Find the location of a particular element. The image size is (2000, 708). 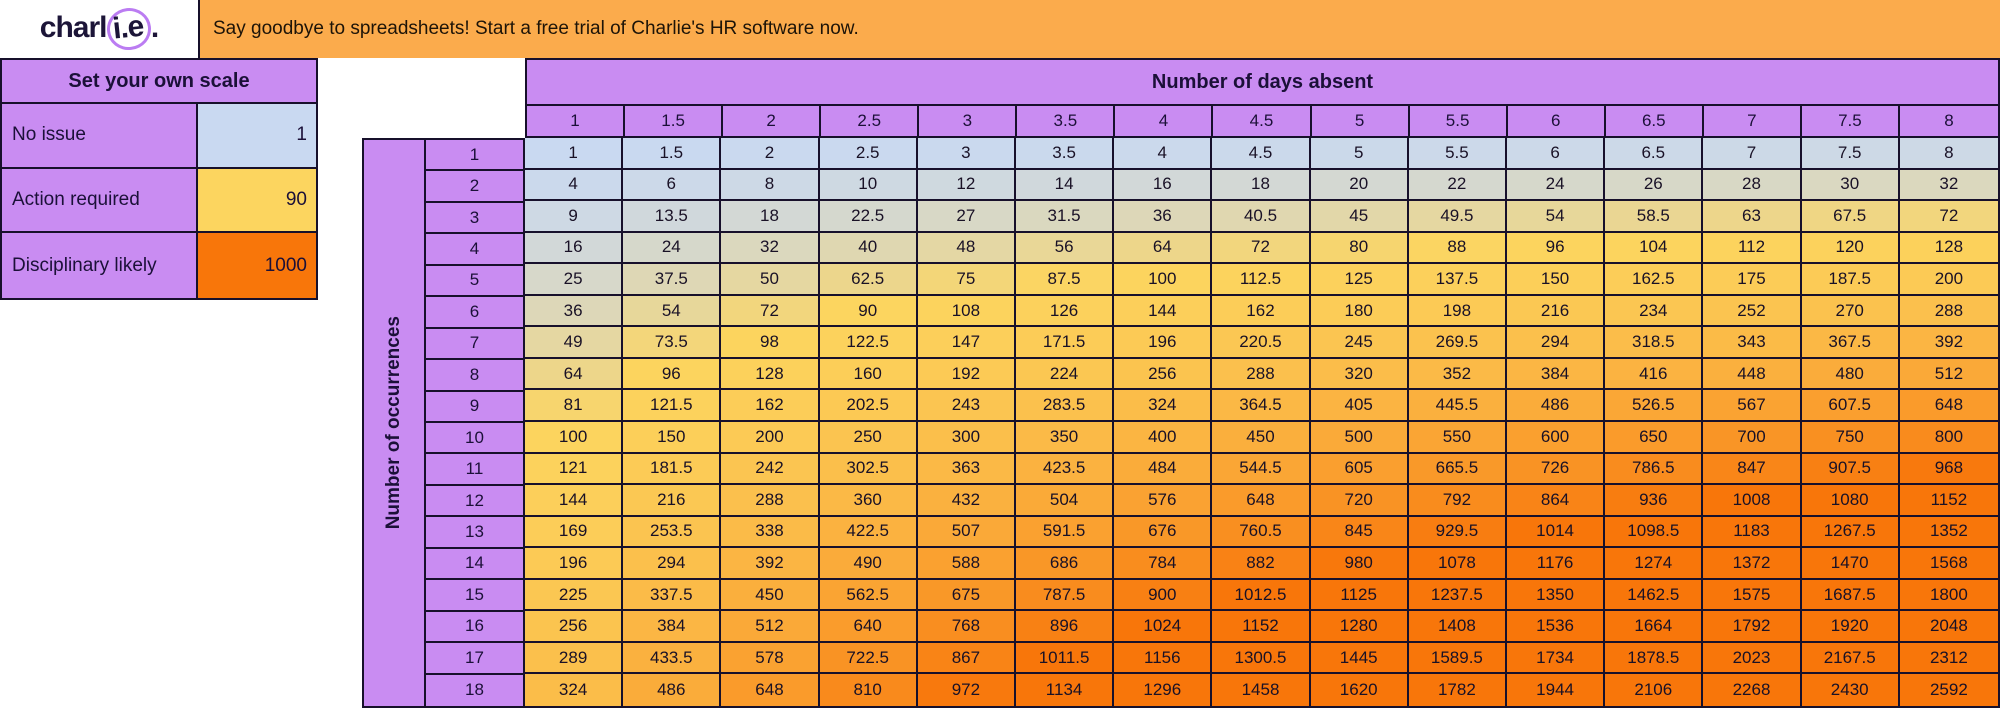

column-header-cell: 5 is located at coordinates (1361, 121).